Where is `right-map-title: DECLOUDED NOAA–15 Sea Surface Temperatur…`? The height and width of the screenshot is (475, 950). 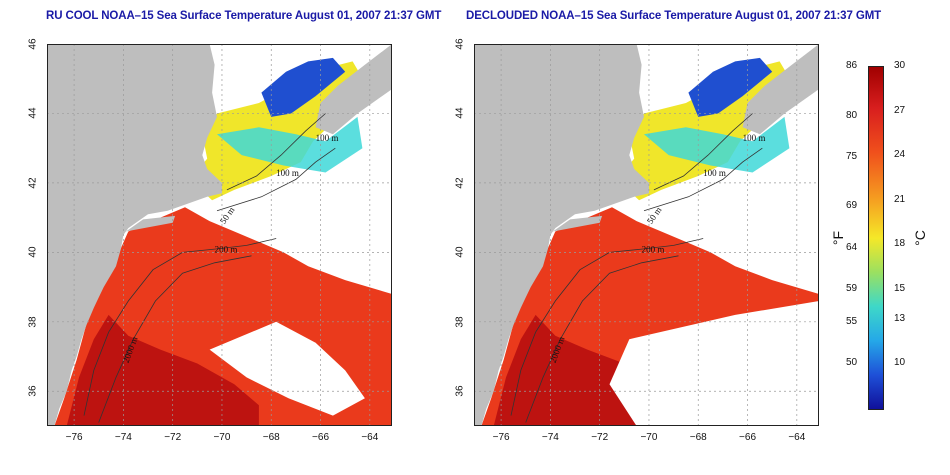 right-map-title: DECLOUDED NOAA–15 Sea Surface Temperatur… is located at coordinates (674, 16).